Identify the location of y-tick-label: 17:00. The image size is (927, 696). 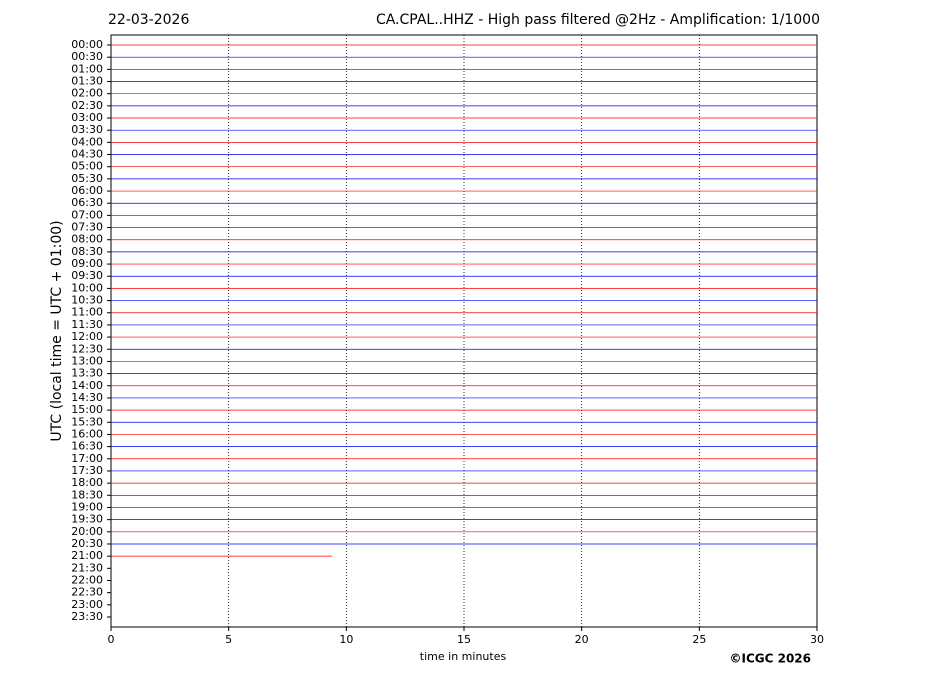
(87, 458).